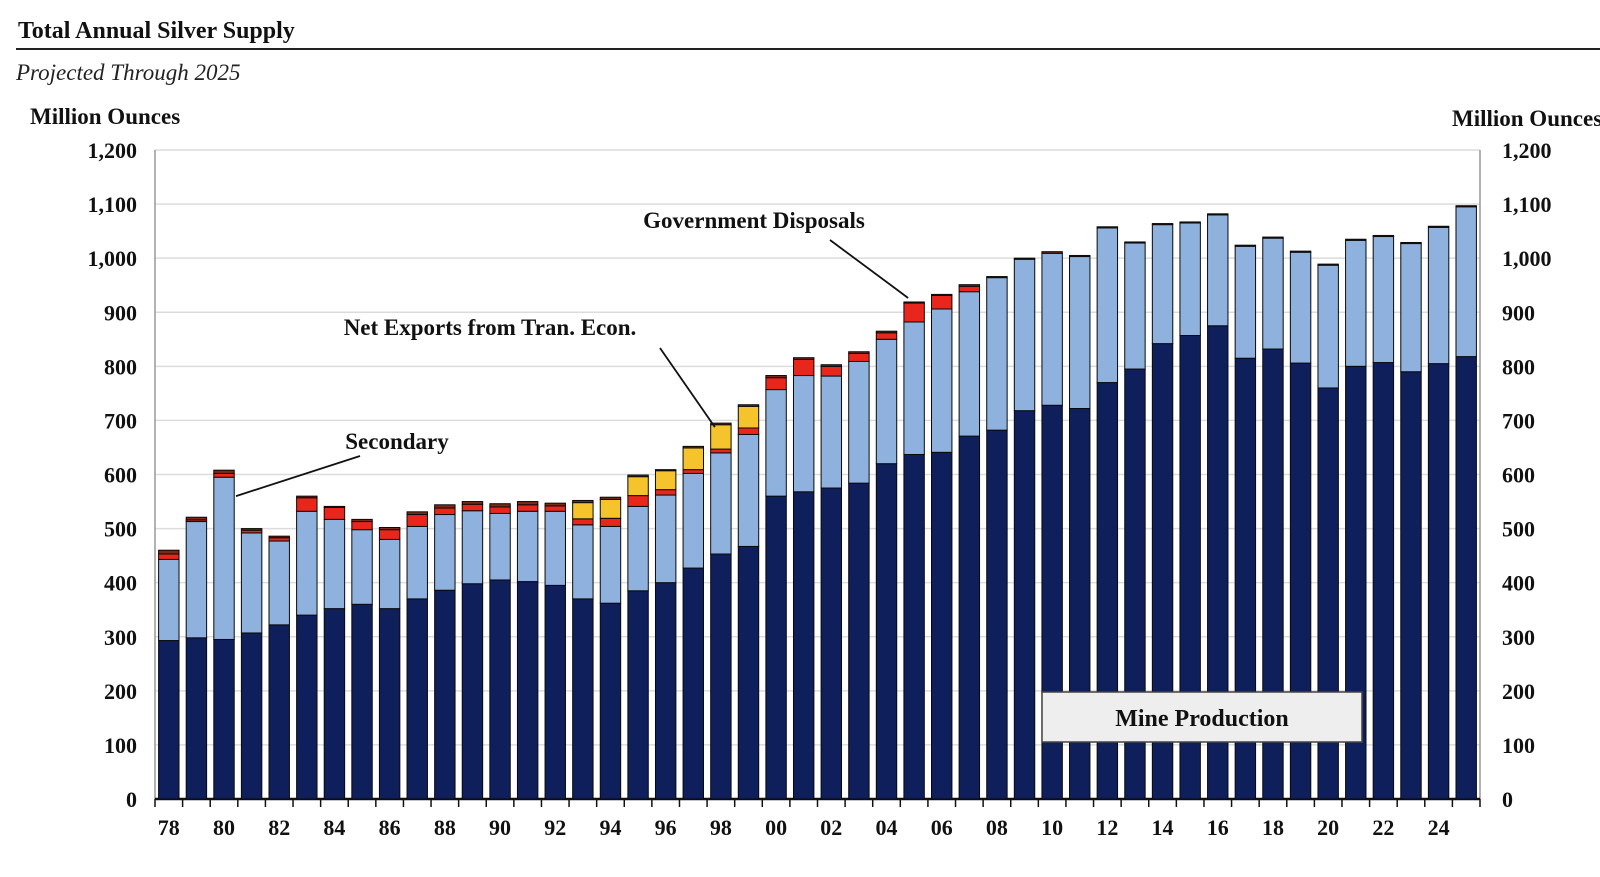  What do you see at coordinates (490, 327) in the screenshot?
I see `annotation-net-exports: Net Exports from Tran. Econ.` at bounding box center [490, 327].